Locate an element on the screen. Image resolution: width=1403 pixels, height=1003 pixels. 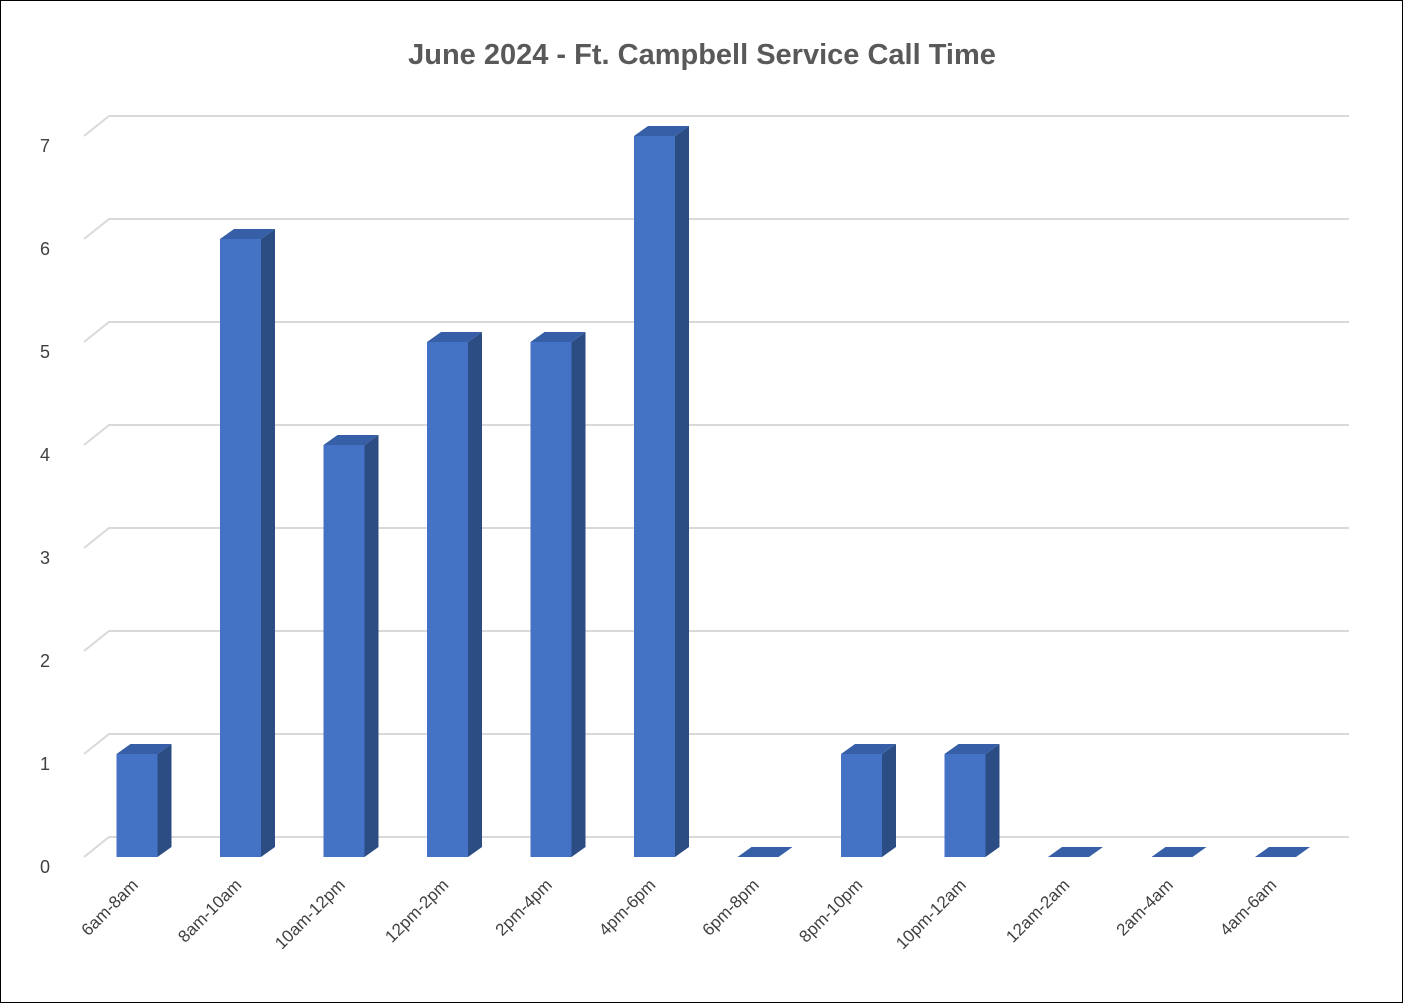
x-tick-label: 6am-8am is located at coordinates (110, 907).